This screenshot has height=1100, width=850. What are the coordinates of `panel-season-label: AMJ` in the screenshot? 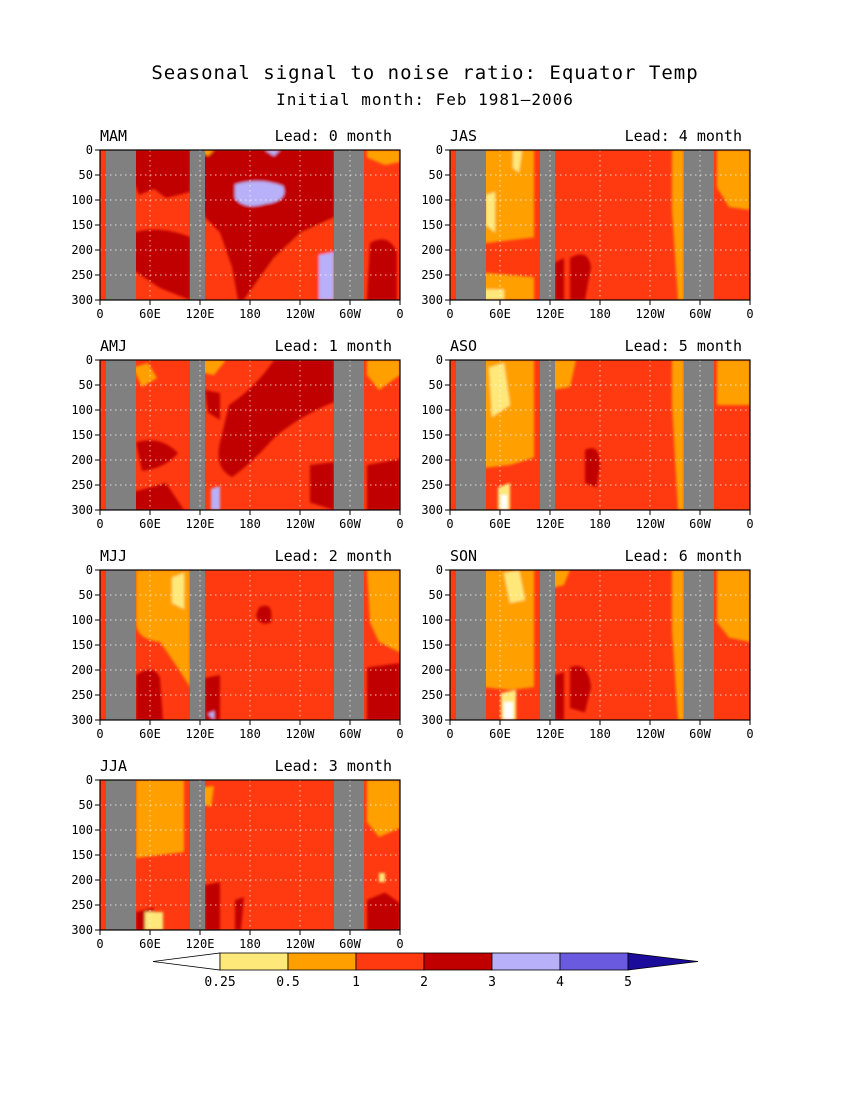 It's located at (113, 346).